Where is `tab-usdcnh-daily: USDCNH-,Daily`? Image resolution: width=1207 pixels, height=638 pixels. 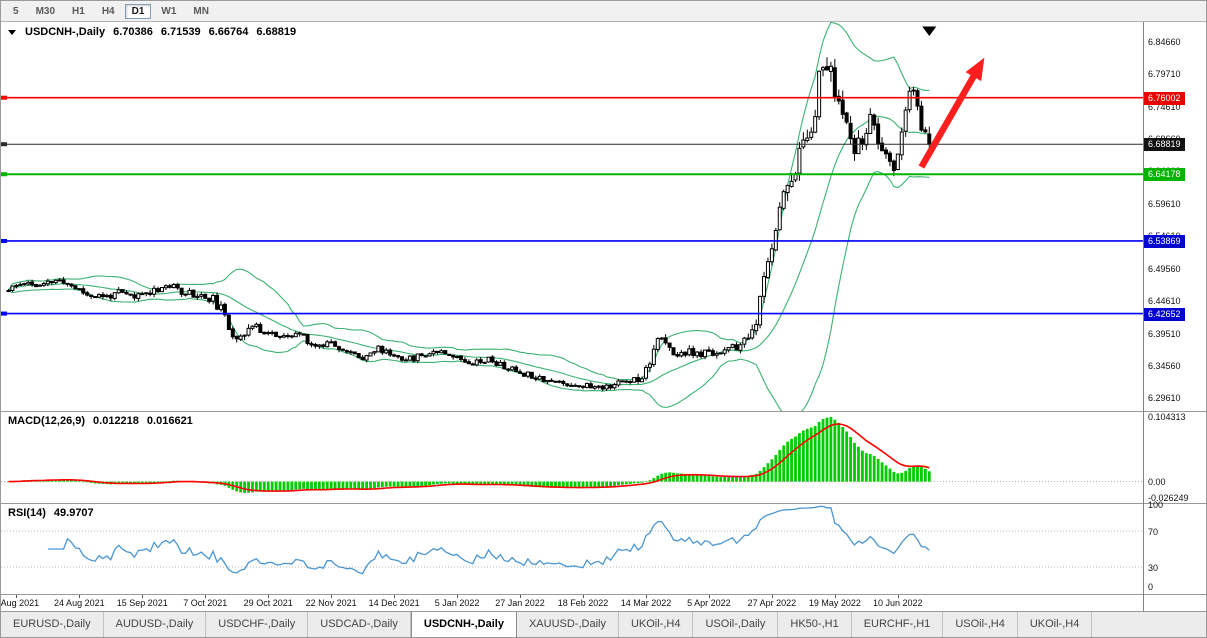
tab-usdcnh-daily: USDCNH-,Daily is located at coordinates (463, 624).